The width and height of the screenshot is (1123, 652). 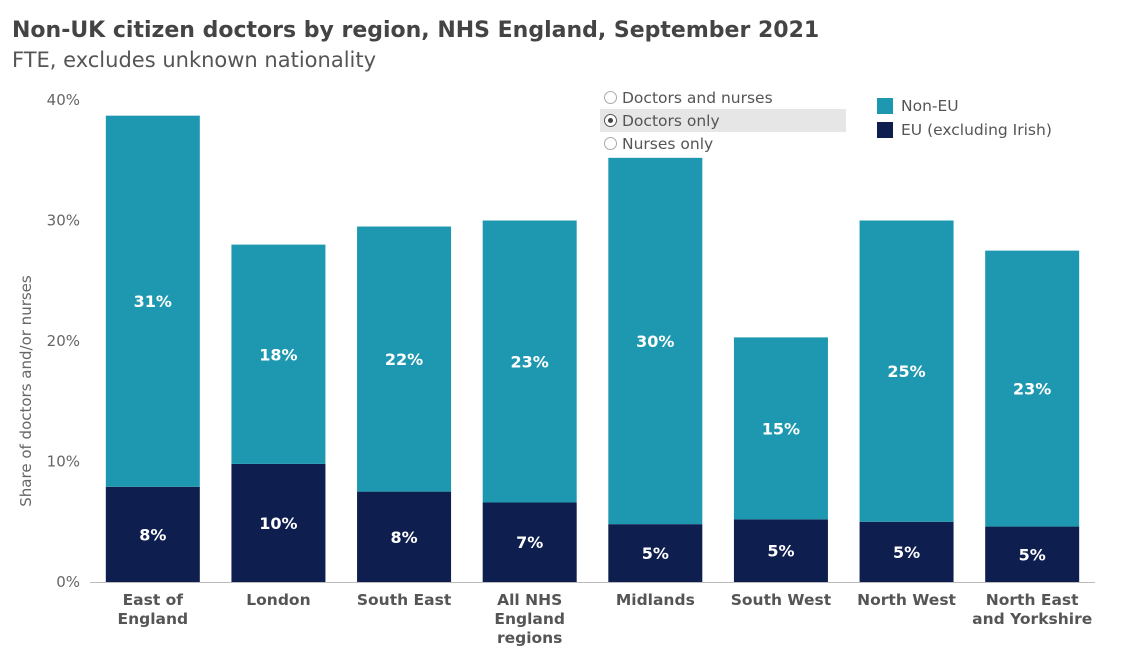 I want to click on legend-label: Non-EU, so click(x=930, y=106).